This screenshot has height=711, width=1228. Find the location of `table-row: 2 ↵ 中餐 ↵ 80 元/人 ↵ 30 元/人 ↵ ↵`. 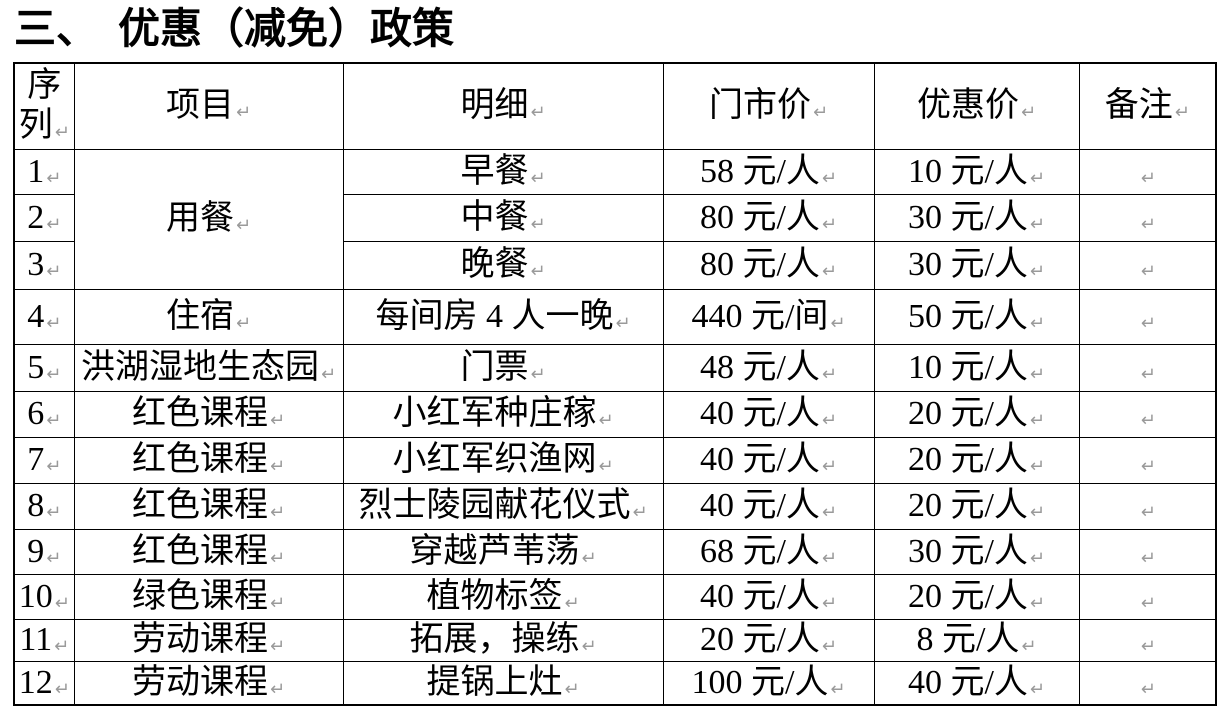

table-row: 2 ↵ 中餐 ↵ 80 元/人 ↵ 30 元/人 ↵ ↵ is located at coordinates (615, 218).